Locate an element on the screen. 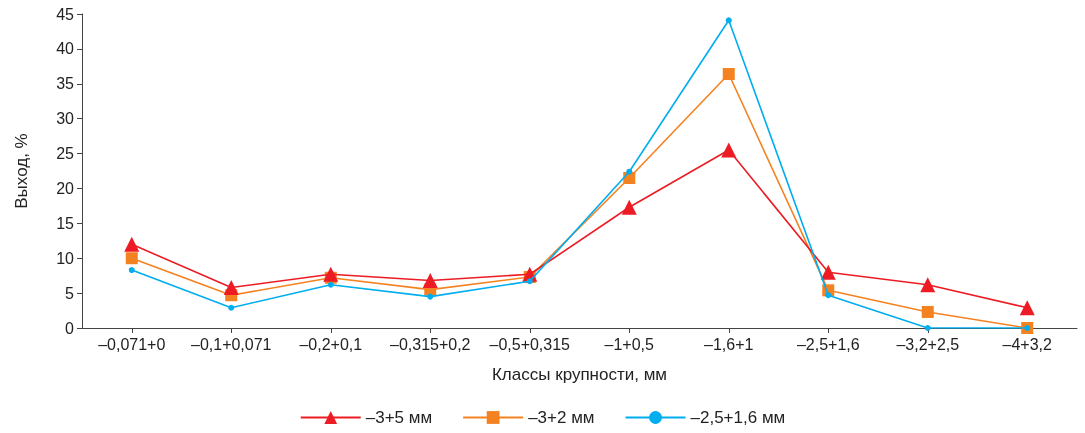 This screenshot has width=1085, height=433. x-tick-label: –0,315+0,2 is located at coordinates (430, 344).